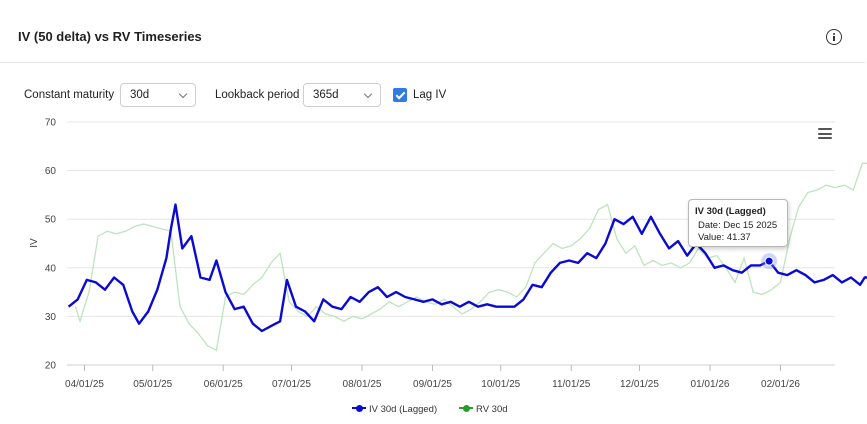 The image size is (867, 424). What do you see at coordinates (51, 220) in the screenshot?
I see `y-tick-label: 50` at bounding box center [51, 220].